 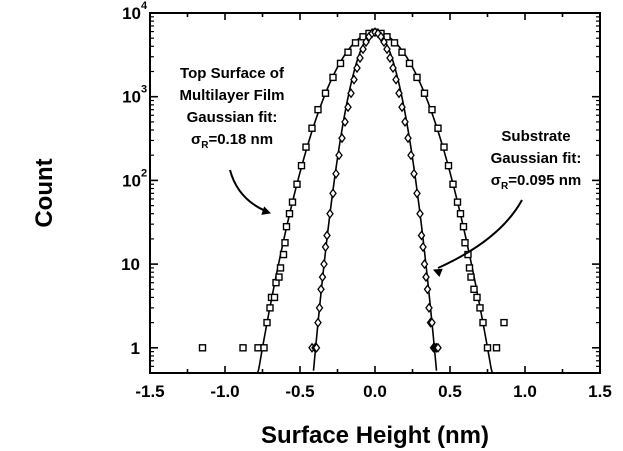 I want to click on y-tick-label: 1, so click(x=135, y=348).